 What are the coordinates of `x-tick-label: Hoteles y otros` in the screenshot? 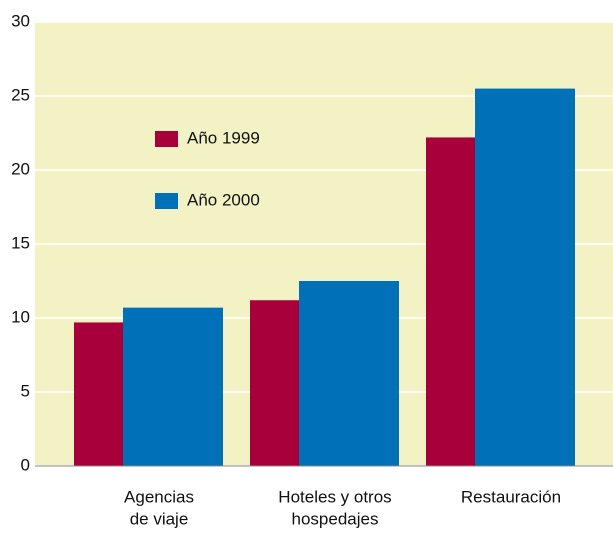 It's located at (334, 496).